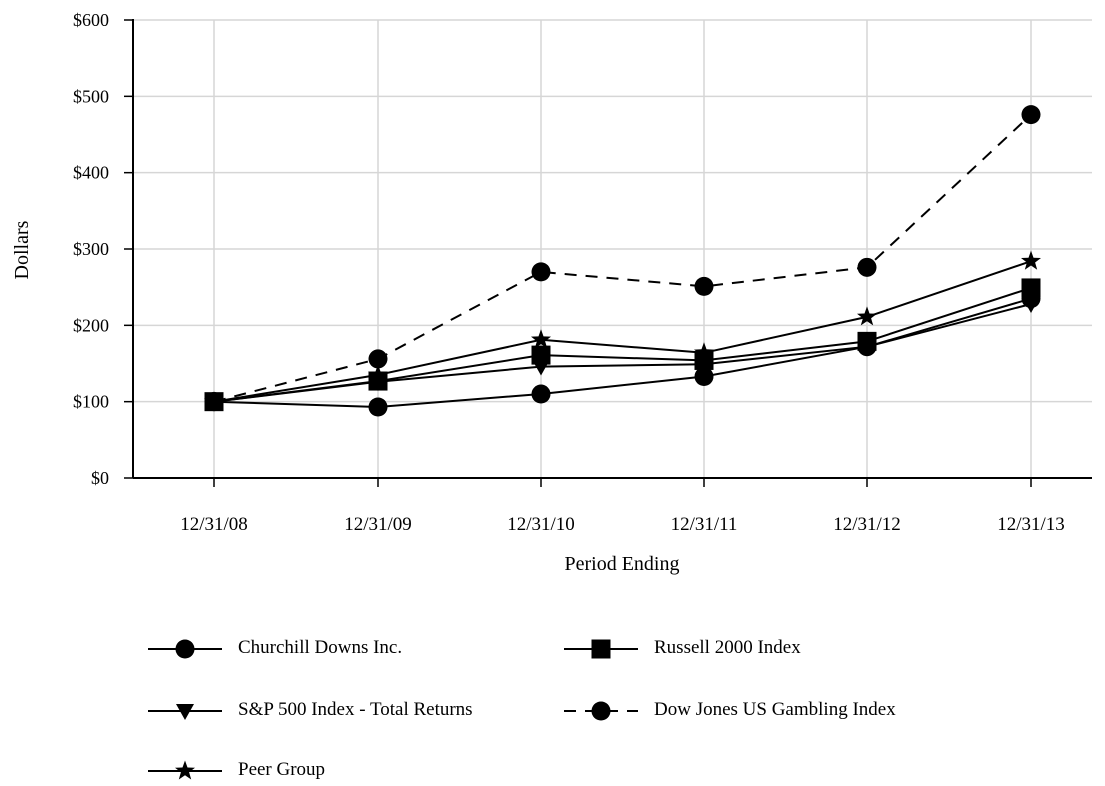 This screenshot has height=786, width=1105. What do you see at coordinates (282, 769) in the screenshot?
I see `legend-label: Peer Group` at bounding box center [282, 769].